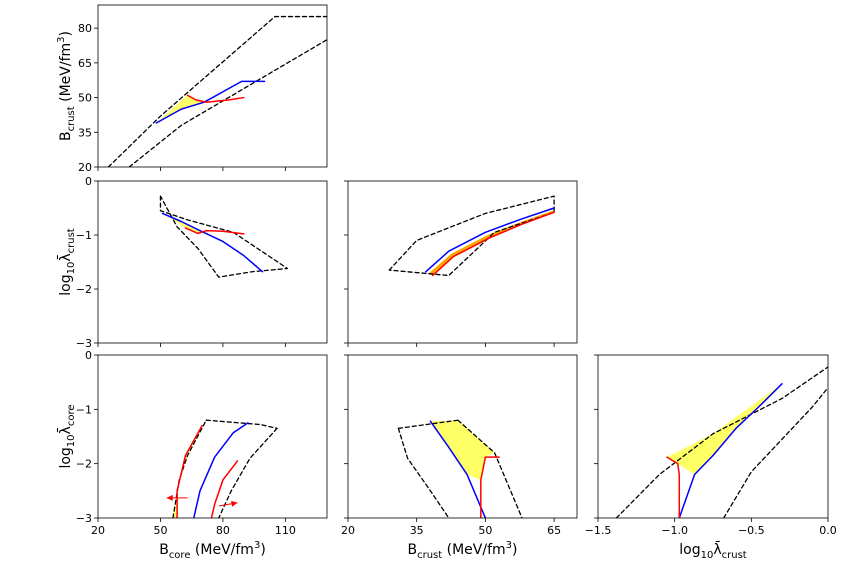 The width and height of the screenshot is (847, 580). What do you see at coordinates (713, 550) in the screenshot?
I see `x-axis-label: log10λ̄crust` at bounding box center [713, 550].